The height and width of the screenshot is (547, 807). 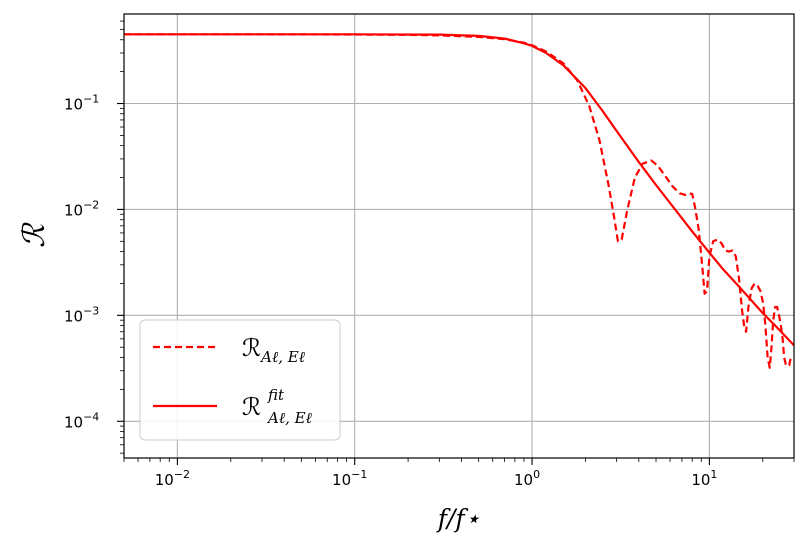 I want to click on legend-box, so click(x=240, y=380).